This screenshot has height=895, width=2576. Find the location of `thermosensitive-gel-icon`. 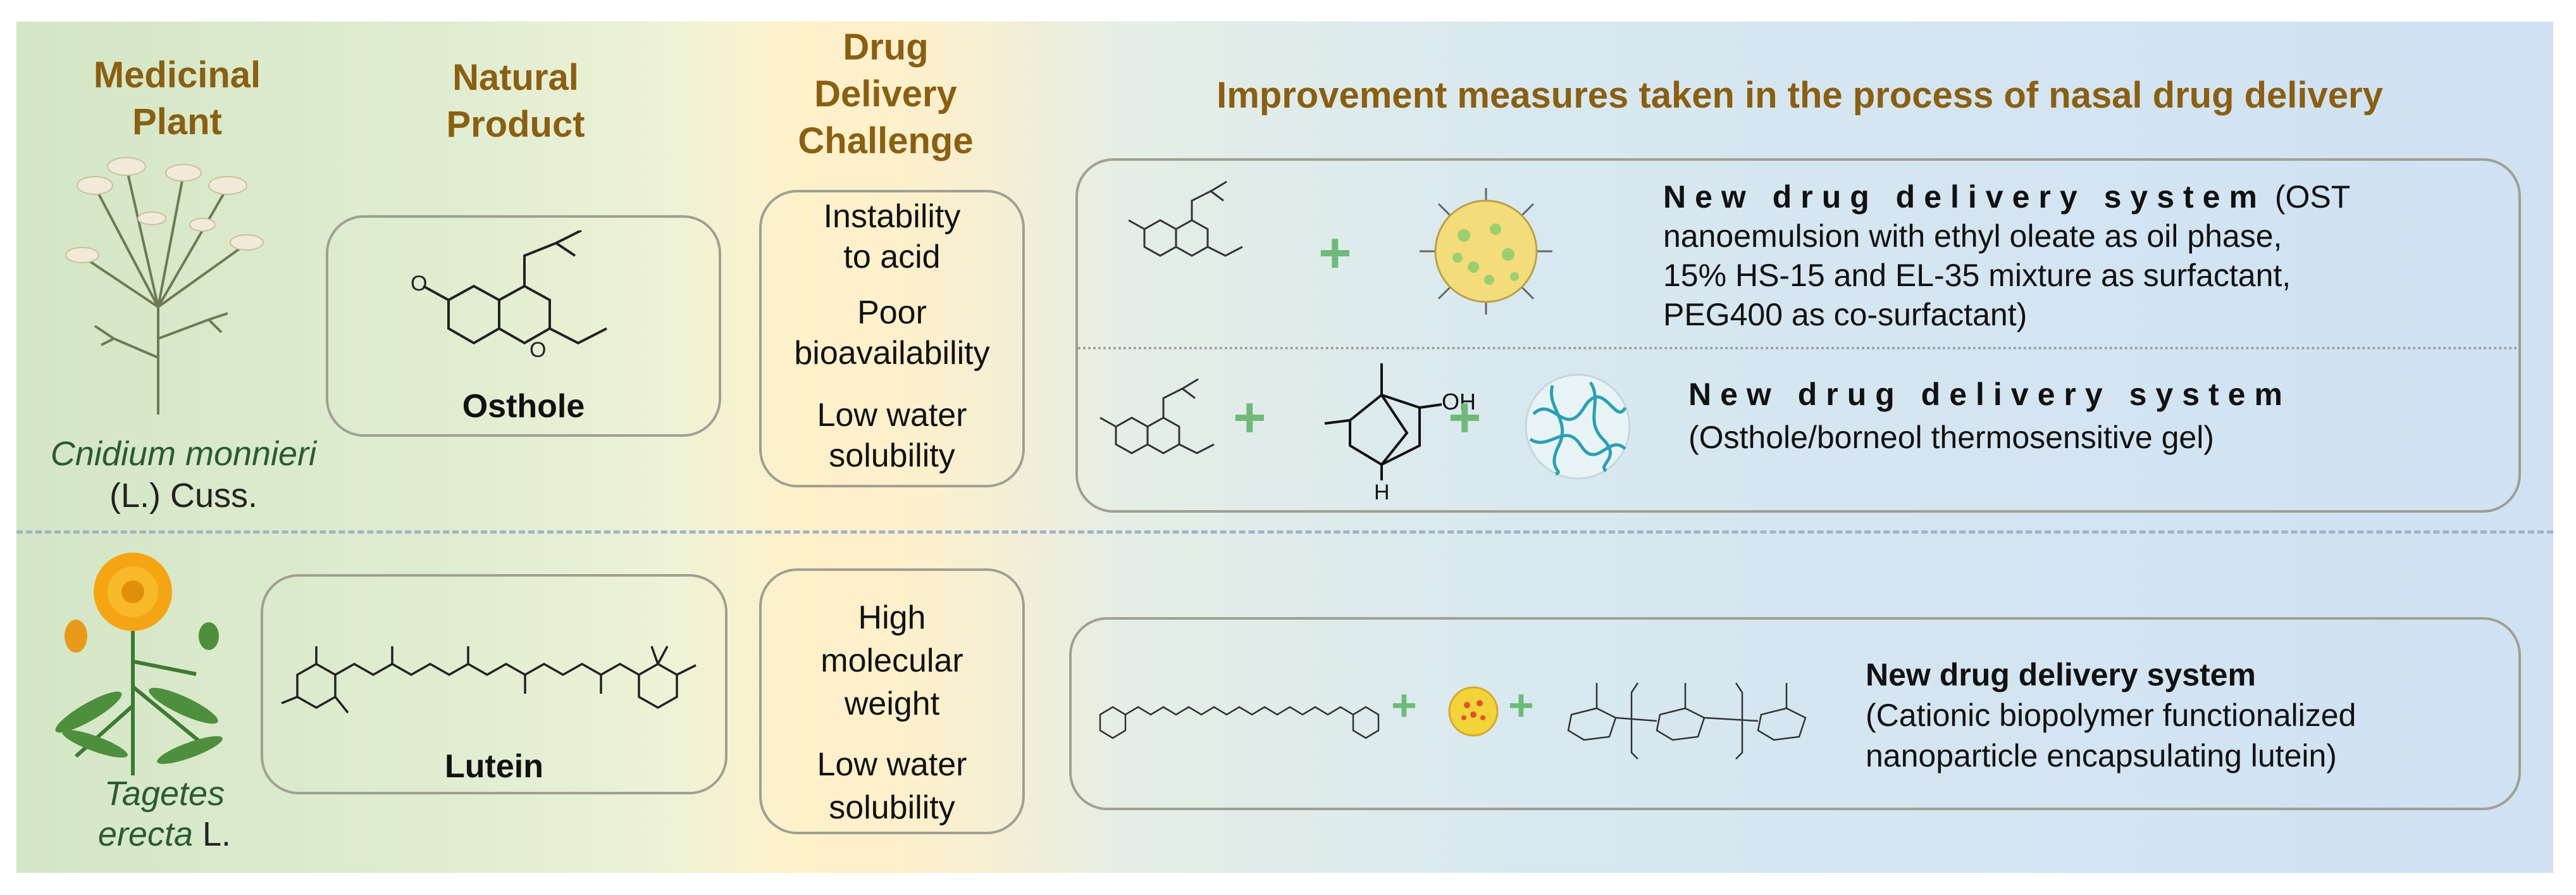

thermosensitive-gel-icon is located at coordinates (1578, 427).